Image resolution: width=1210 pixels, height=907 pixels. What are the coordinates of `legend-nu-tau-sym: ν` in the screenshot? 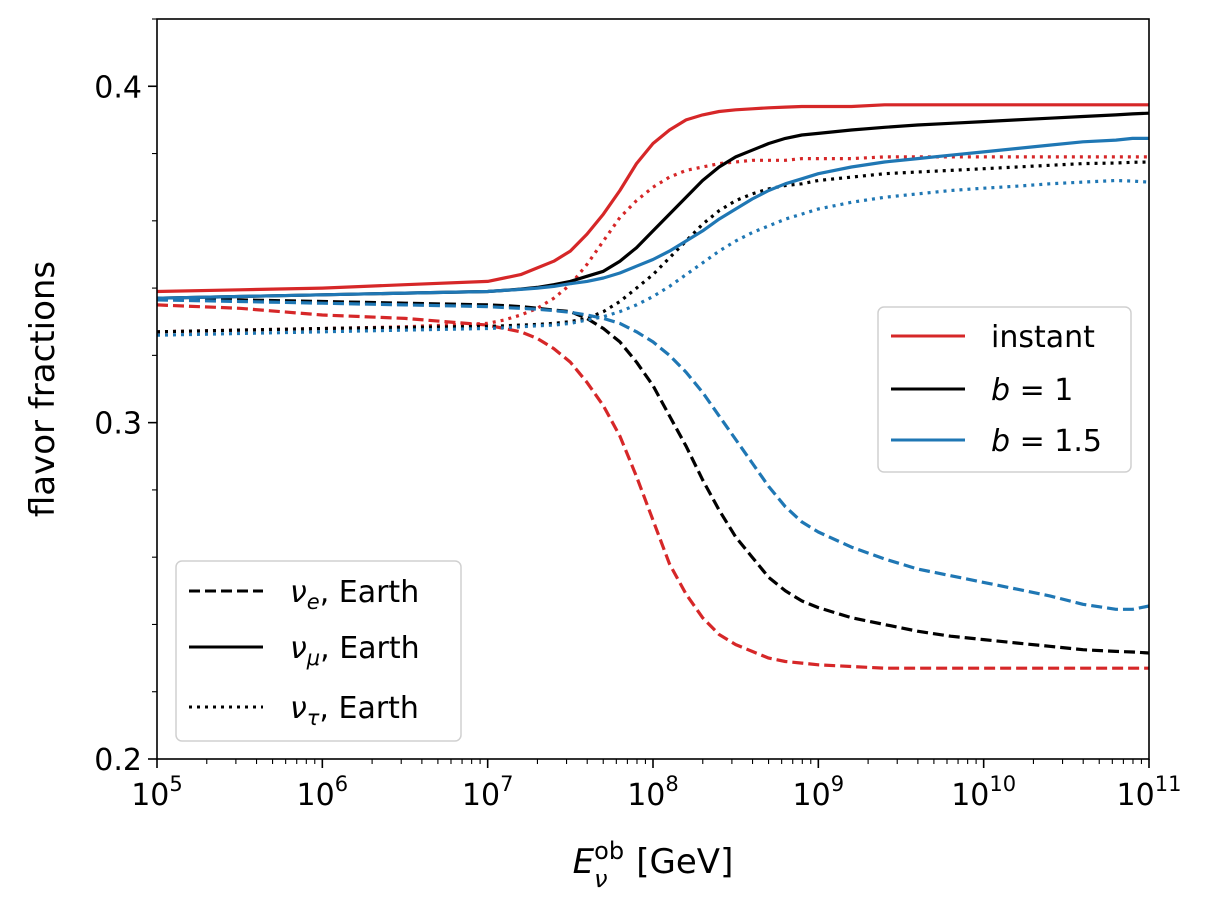 It's located at (298, 708).